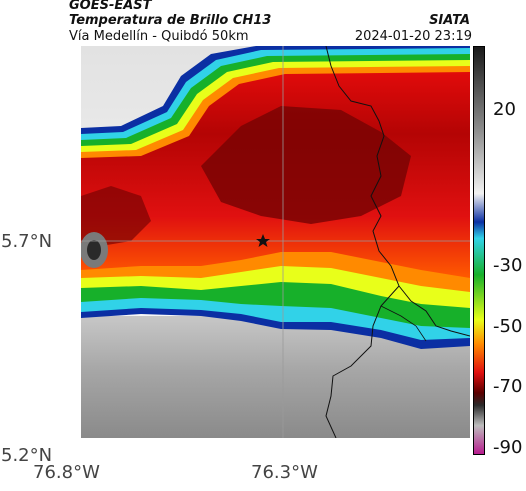 The width and height of the screenshot is (526, 491). I want to click on lat-label-5-2: 5.2°N, so click(27, 455).